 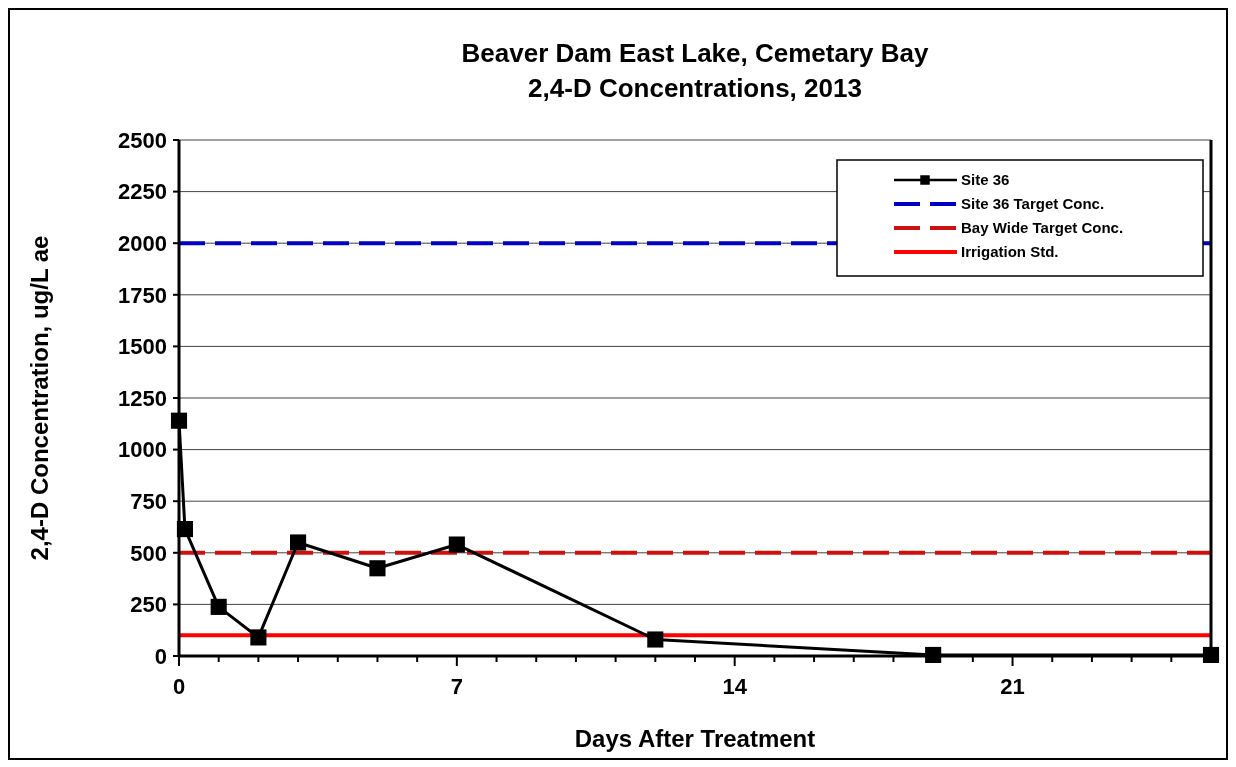 I want to click on legend-label: Bay Wide Target Conc., so click(x=1042, y=228).